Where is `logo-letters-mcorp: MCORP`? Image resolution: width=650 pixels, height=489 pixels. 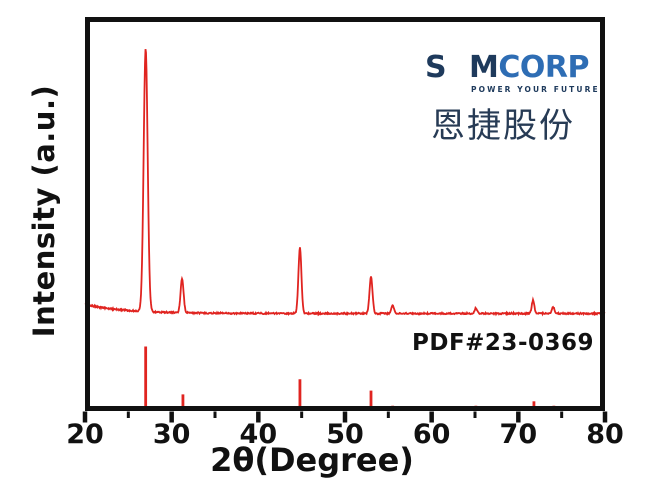 logo-letters-mcorp: MCORP is located at coordinates (529, 68).